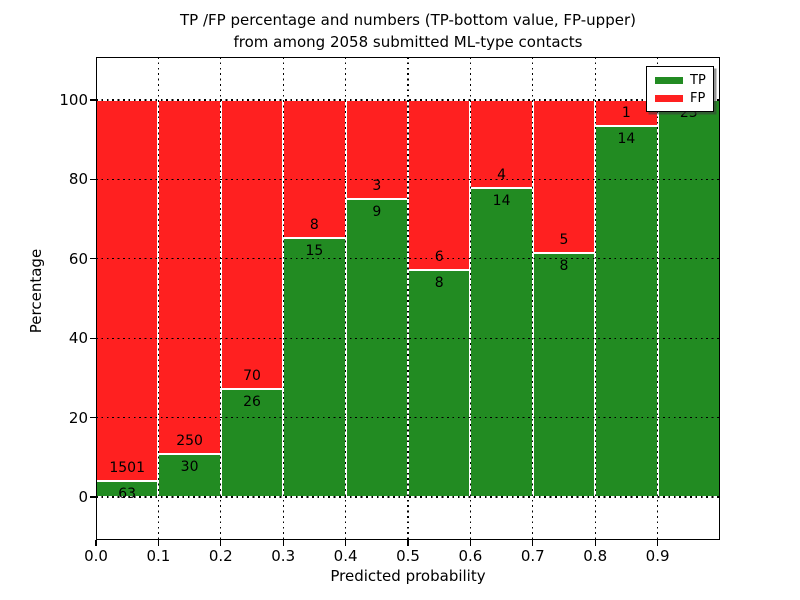 The height and width of the screenshot is (600, 800). What do you see at coordinates (564, 239) in the screenshot?
I see `fp-count-label: 5` at bounding box center [564, 239].